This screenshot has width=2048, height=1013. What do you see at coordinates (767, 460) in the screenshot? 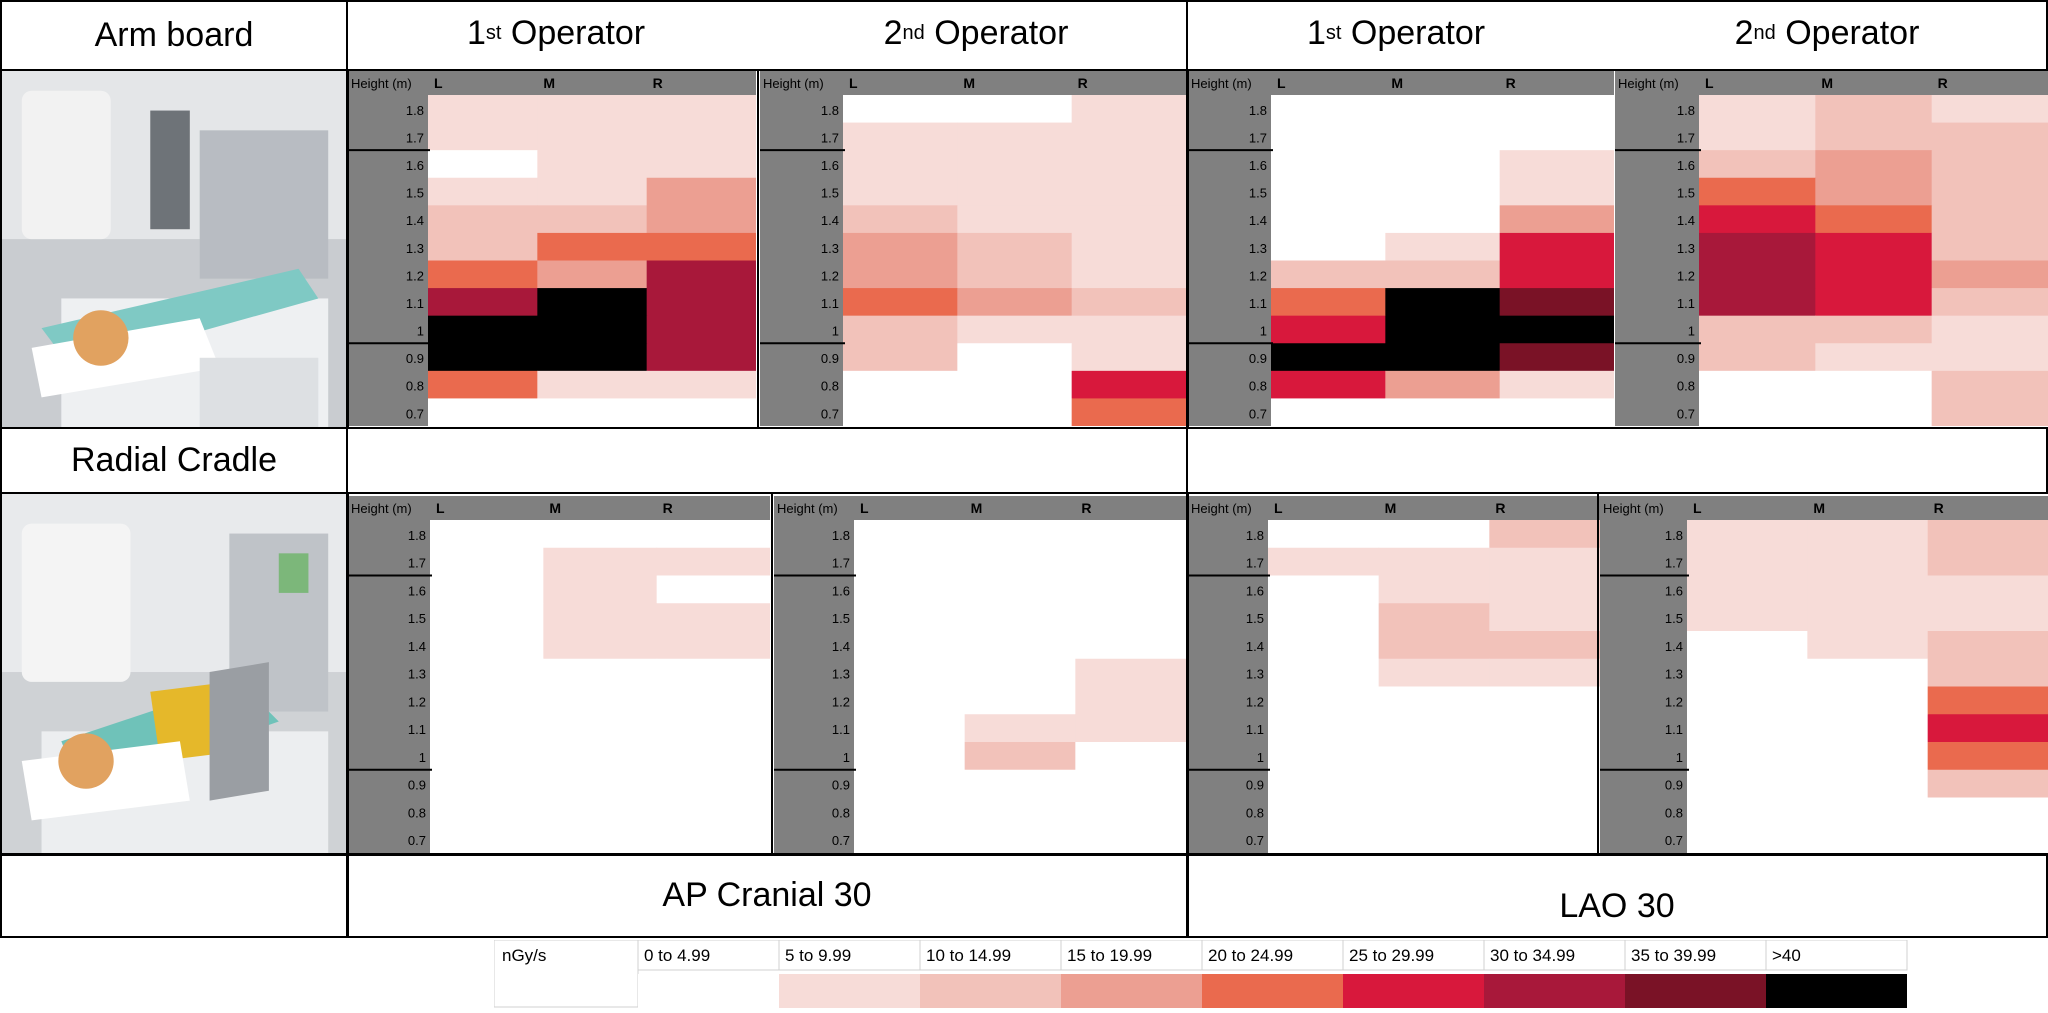
I see `spacer-ap` at bounding box center [767, 460].